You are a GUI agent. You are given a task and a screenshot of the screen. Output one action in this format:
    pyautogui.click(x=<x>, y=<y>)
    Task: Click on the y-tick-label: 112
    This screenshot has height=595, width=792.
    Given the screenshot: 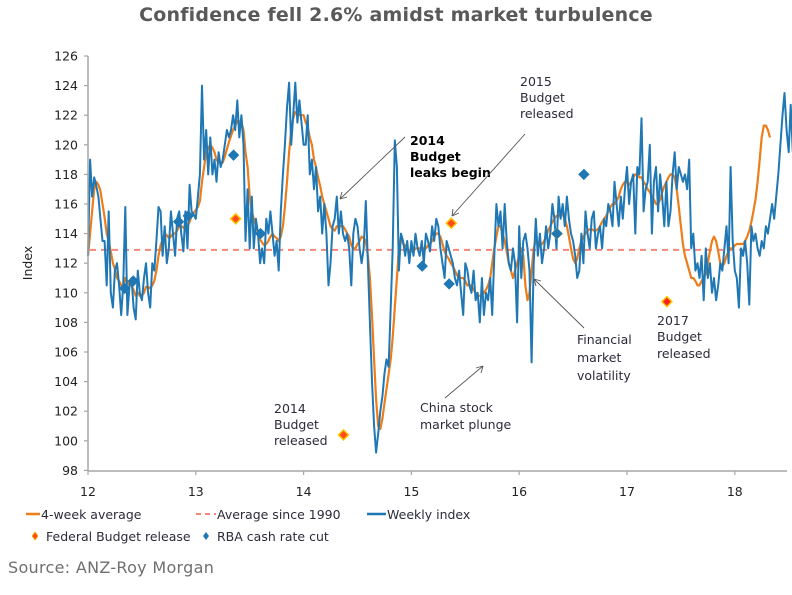 What is the action you would take?
    pyautogui.click(x=66, y=263)
    